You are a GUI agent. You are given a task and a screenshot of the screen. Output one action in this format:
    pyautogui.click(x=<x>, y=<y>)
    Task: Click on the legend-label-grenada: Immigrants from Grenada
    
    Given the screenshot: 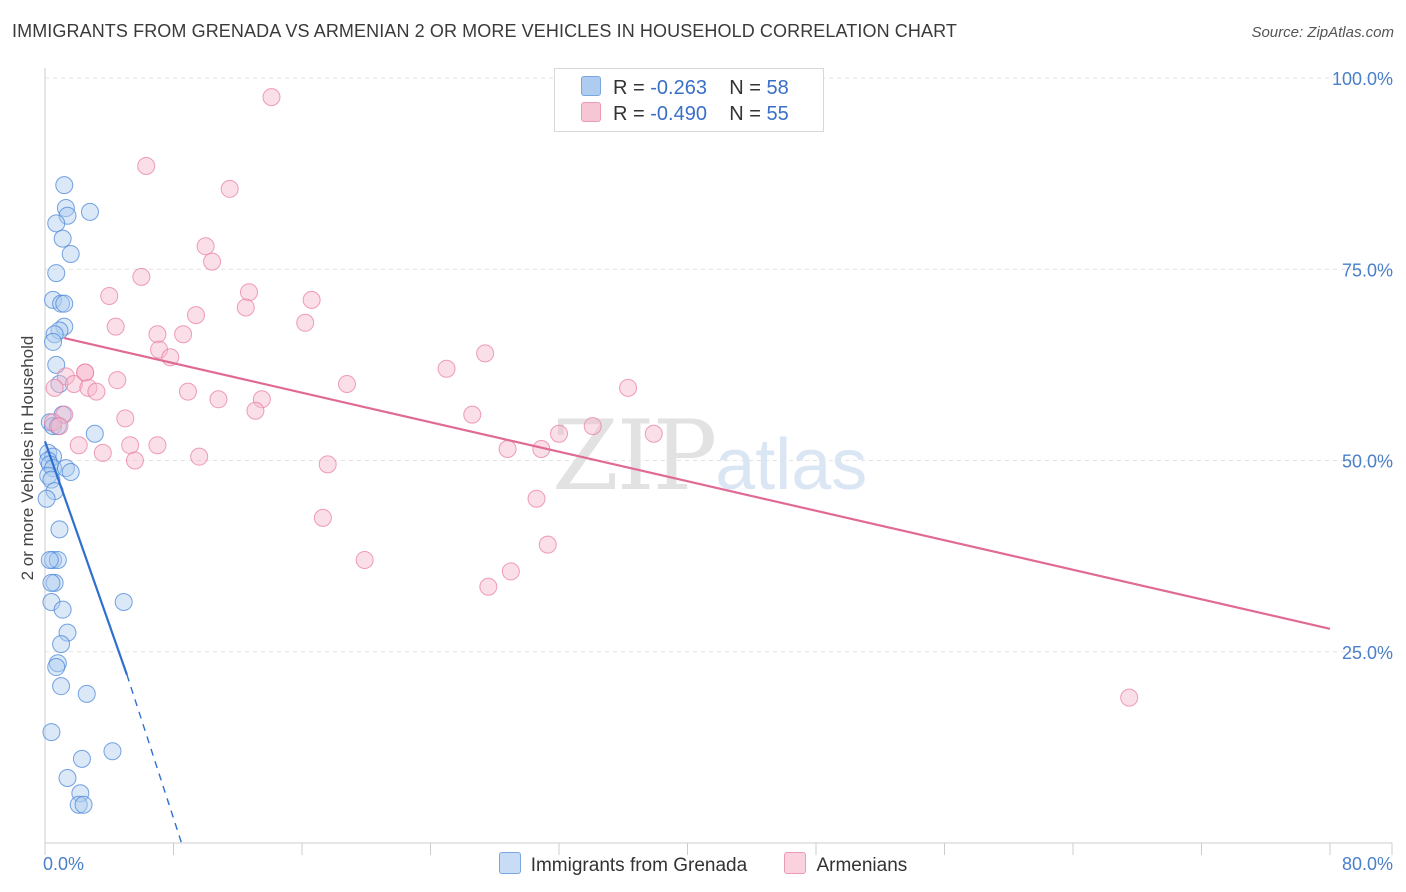 What is the action you would take?
    pyautogui.click(x=639, y=865)
    